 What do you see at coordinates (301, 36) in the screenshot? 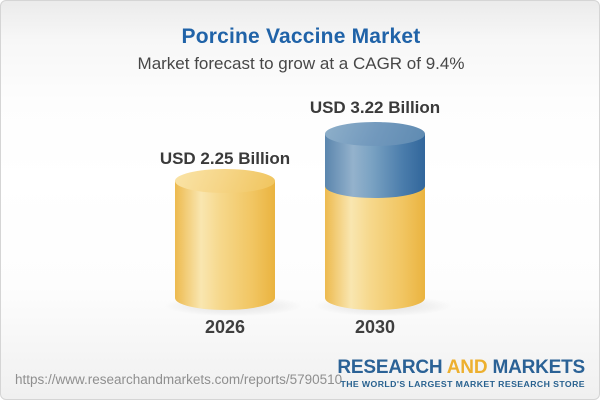
I see `page-title: Porcine Vaccine Market` at bounding box center [301, 36].